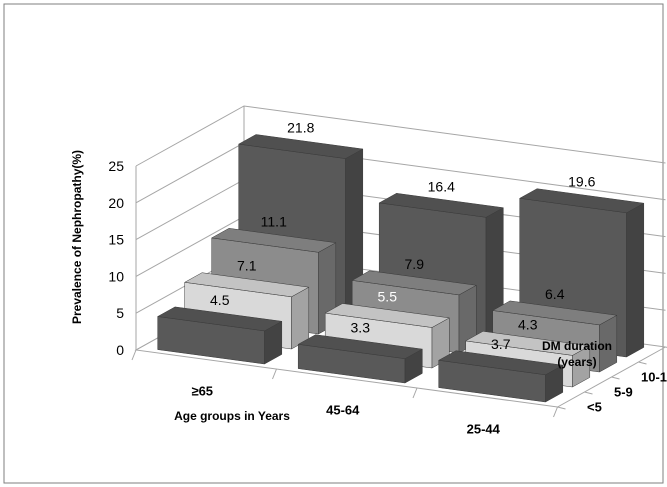 This screenshot has width=667, height=487. I want to click on category-label: ≥65, so click(202, 391).